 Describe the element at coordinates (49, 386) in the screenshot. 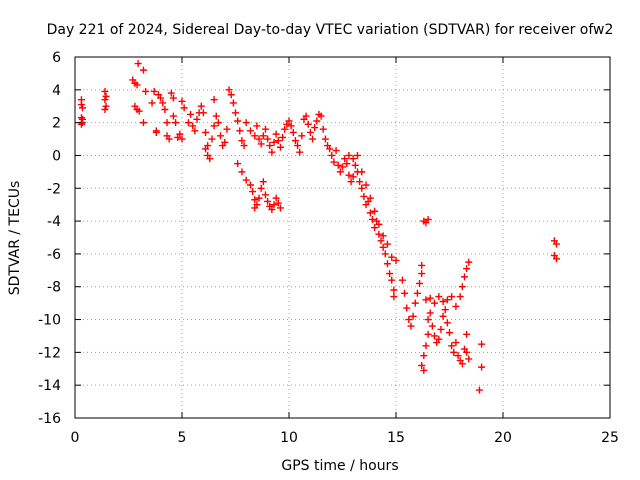

I see `y-tick-label: -14` at that location.